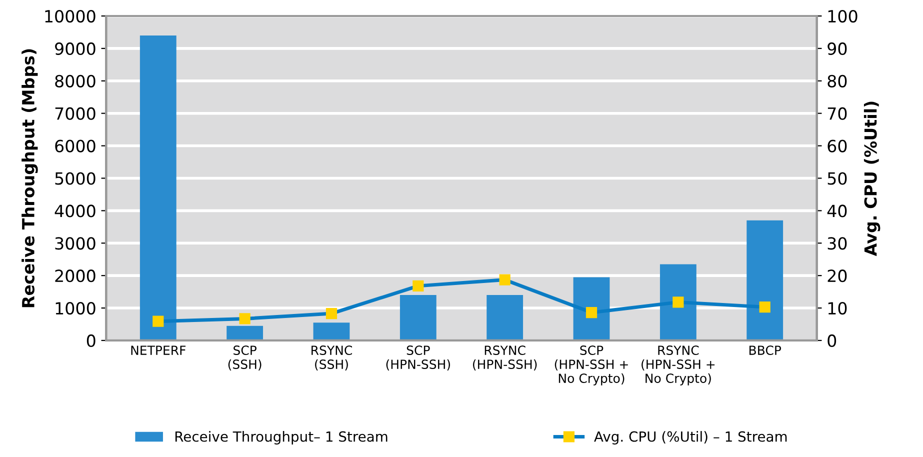 Image resolution: width=923 pixels, height=457 pixels. I want to click on y2-tick-label: 0, so click(832, 341).